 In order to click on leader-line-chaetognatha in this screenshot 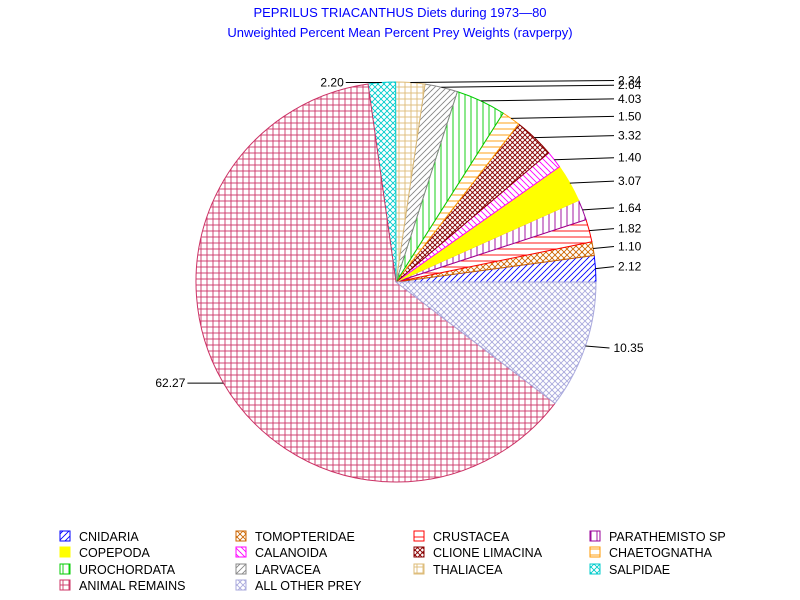, I will do `click(562, 117)`.